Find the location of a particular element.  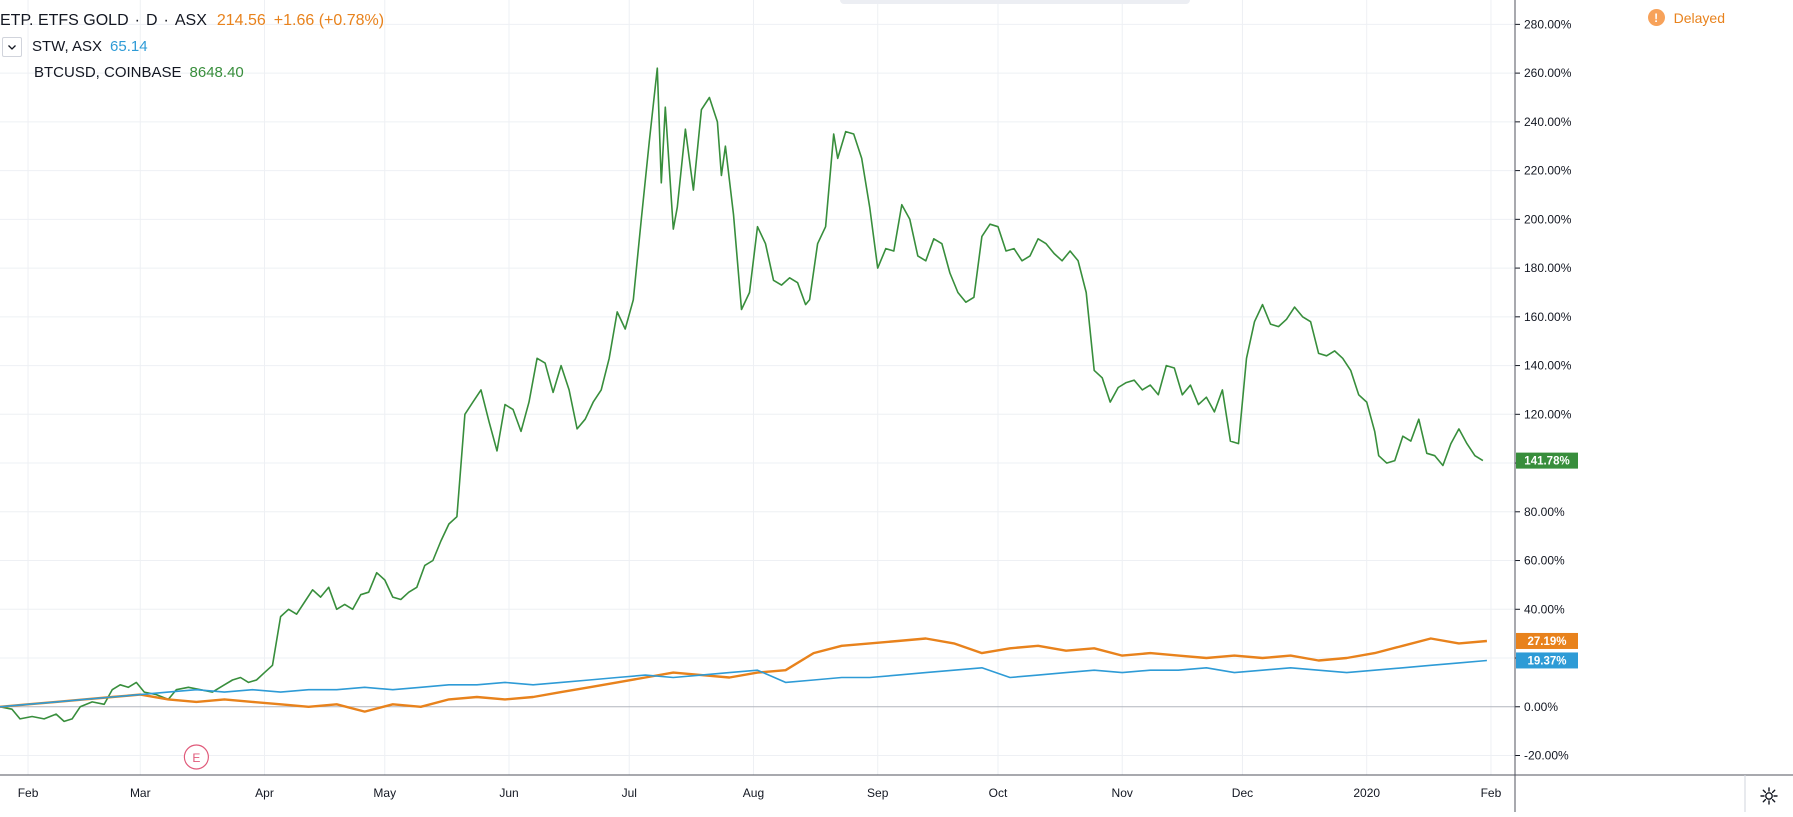

x-tick-label: Oct is located at coordinates (998, 793).